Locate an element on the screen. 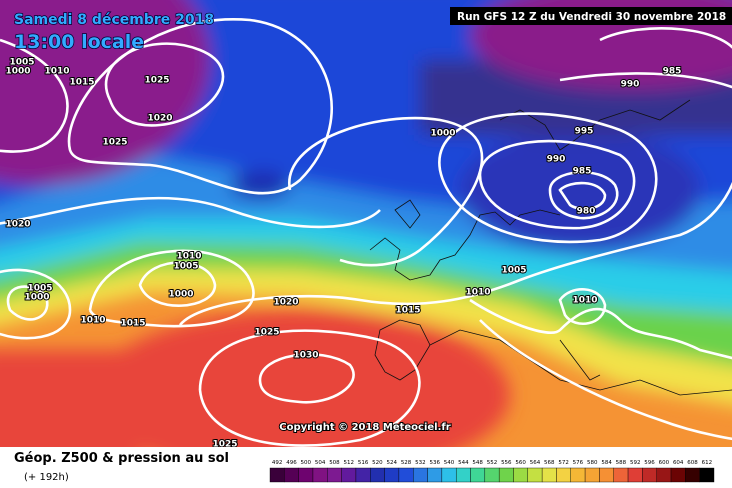  scale-label: 540 is located at coordinates (449, 463).